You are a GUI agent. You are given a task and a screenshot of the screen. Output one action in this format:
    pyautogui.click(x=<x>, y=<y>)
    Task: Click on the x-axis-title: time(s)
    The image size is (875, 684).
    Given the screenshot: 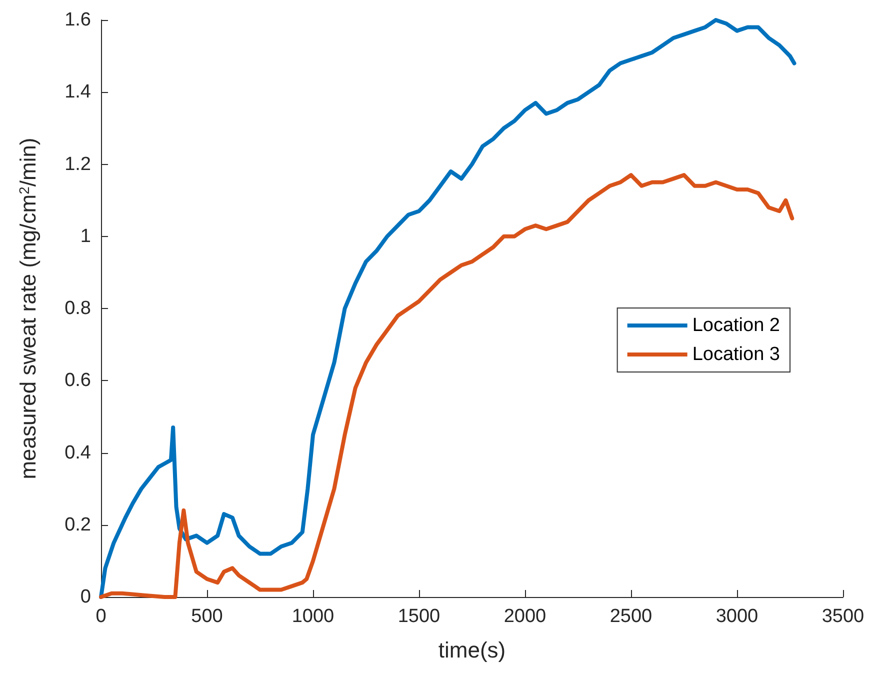 What is the action you would take?
    pyautogui.click(x=472, y=650)
    